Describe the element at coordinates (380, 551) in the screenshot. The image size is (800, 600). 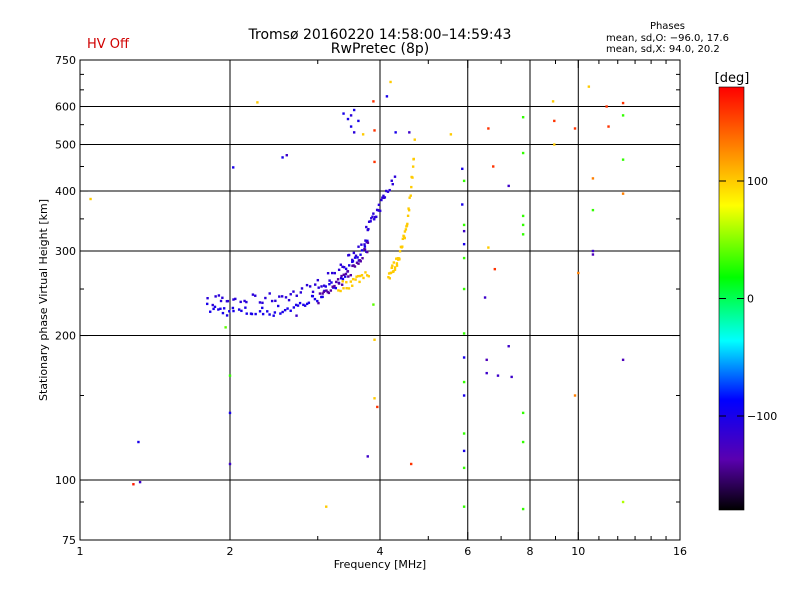
I see `x-tick-label: 4` at that location.